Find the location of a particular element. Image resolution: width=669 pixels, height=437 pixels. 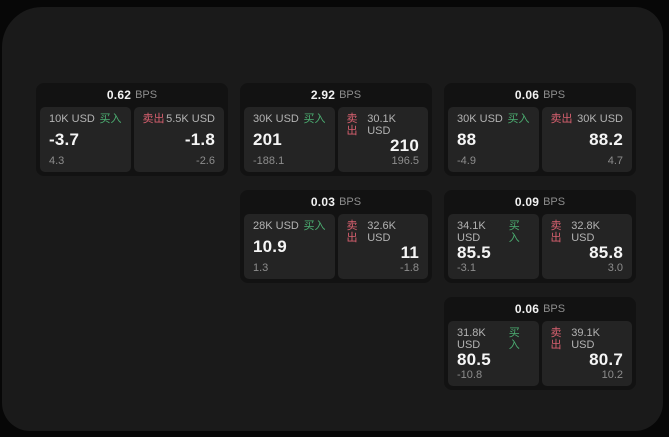

sell-amount: 30.1K USD is located at coordinates (381, 125).